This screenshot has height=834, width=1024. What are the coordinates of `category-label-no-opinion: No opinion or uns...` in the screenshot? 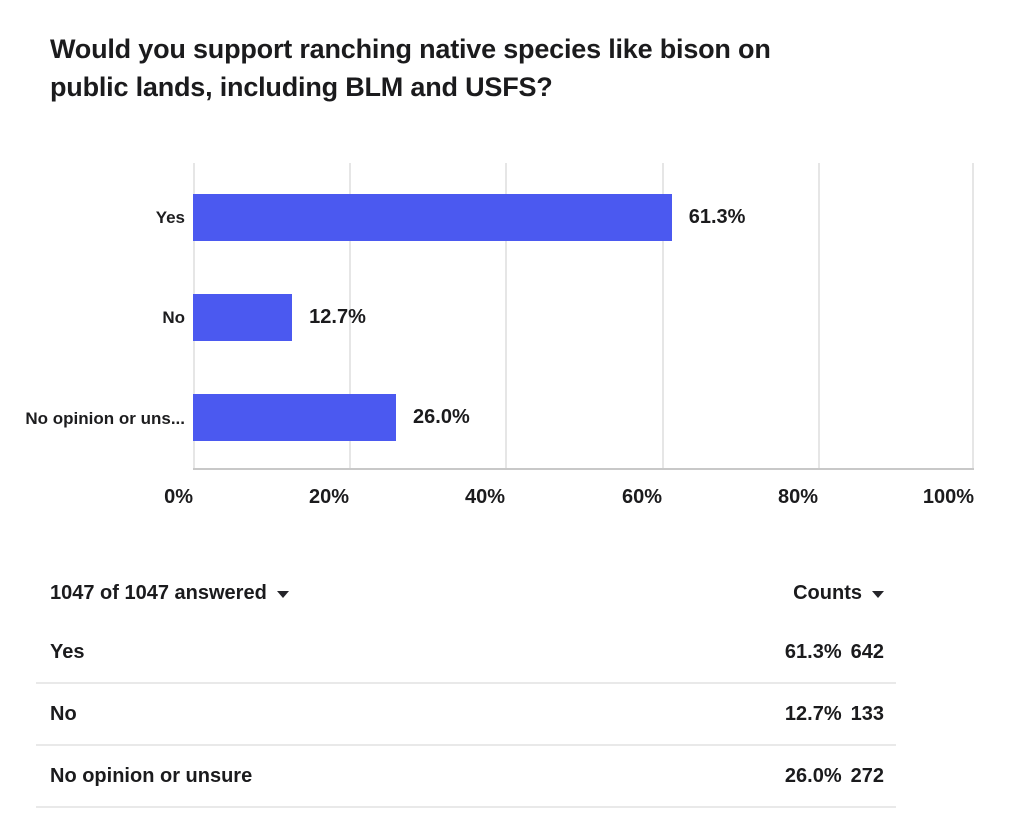 It's located at (105, 418).